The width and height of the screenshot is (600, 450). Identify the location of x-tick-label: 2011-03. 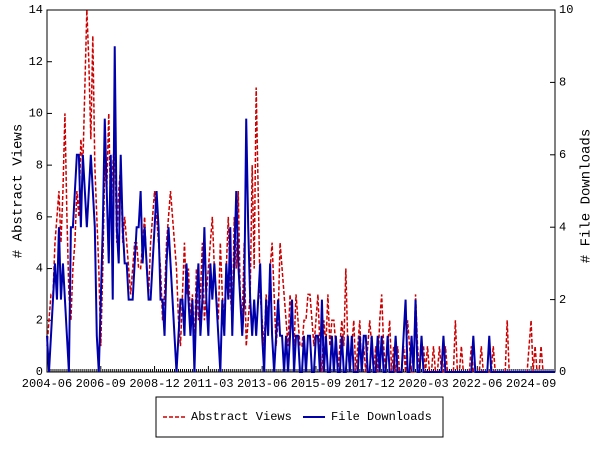
(208, 384).